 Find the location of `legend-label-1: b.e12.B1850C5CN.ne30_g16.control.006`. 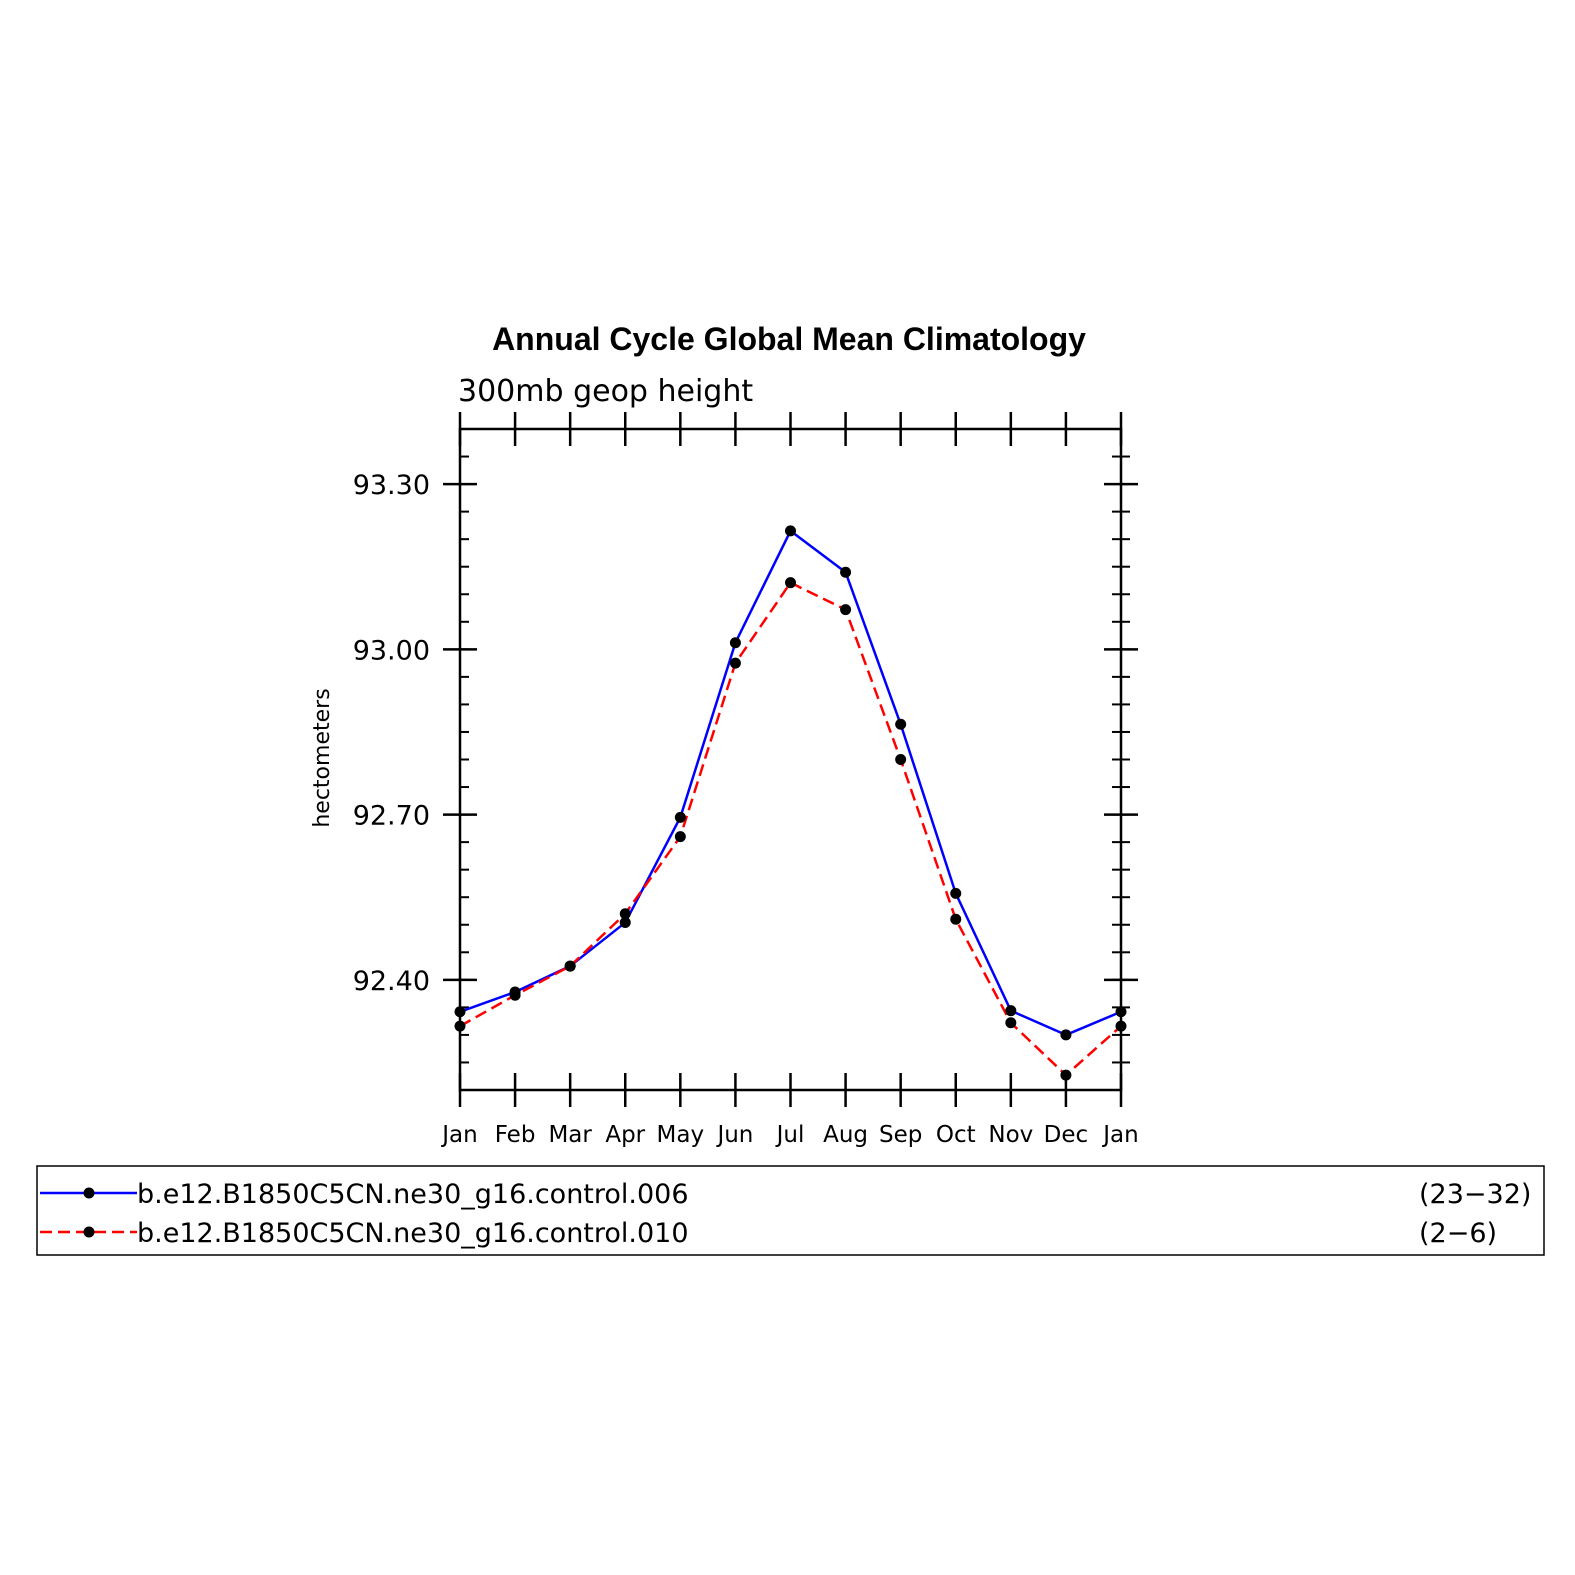

legend-label-1: b.e12.B1850C5CN.ne30_g16.control.006 is located at coordinates (413, 1194).